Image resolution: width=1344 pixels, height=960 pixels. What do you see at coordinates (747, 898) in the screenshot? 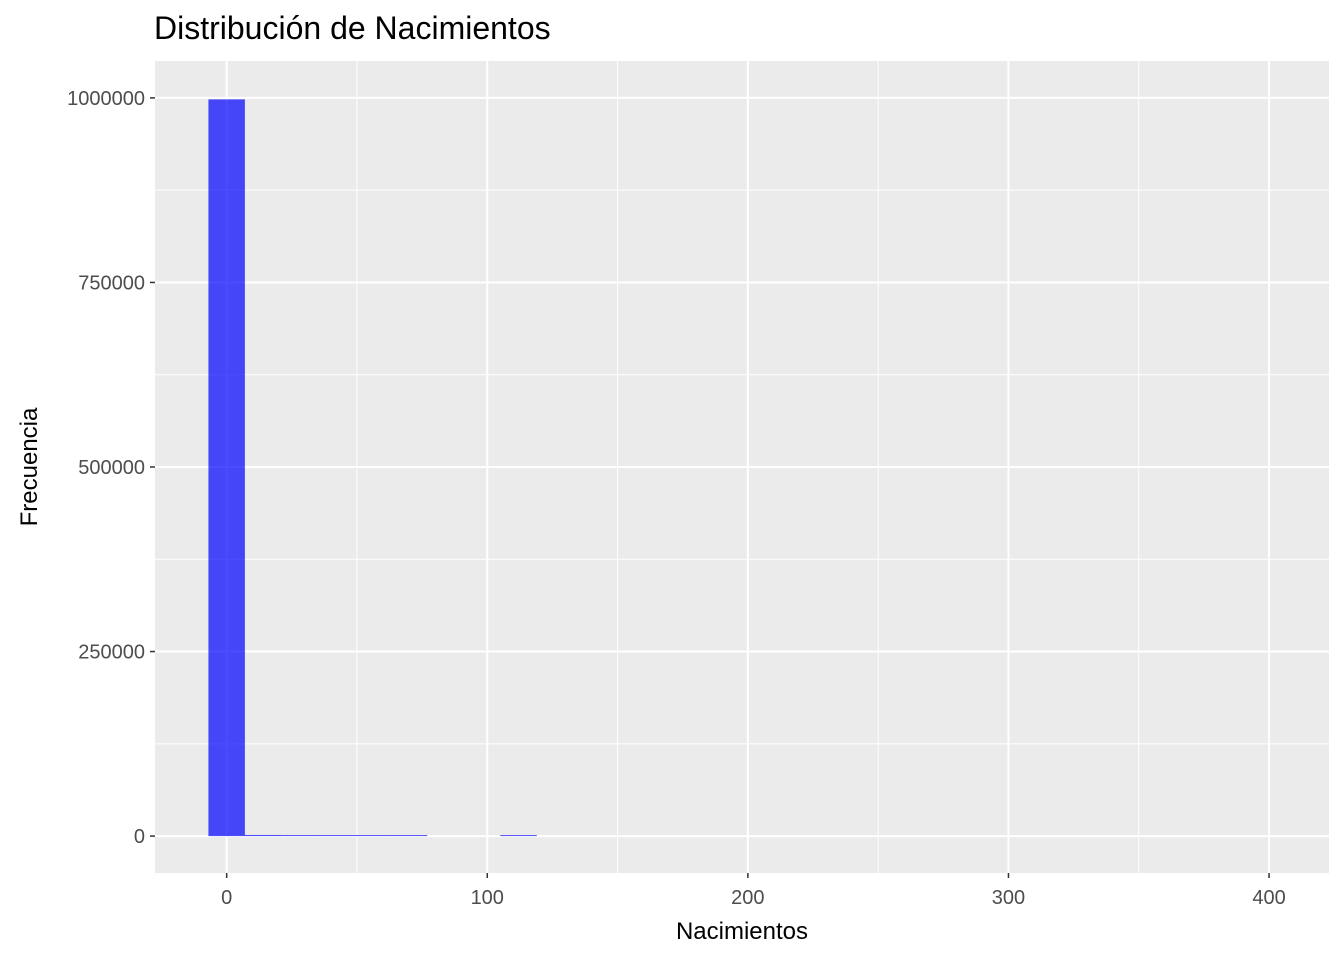
I see `x-tick-label: 200` at bounding box center [747, 898].